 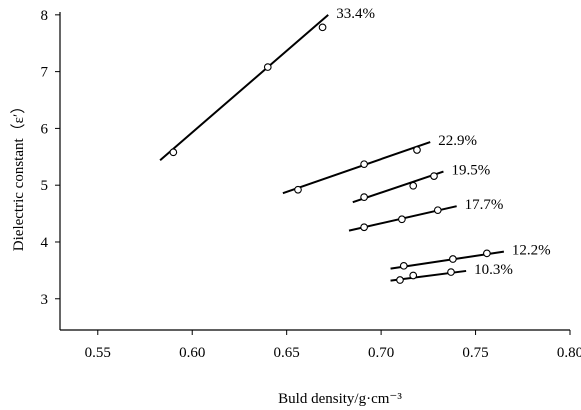 I want to click on x-tick-label: 0.75, so click(x=475, y=353).